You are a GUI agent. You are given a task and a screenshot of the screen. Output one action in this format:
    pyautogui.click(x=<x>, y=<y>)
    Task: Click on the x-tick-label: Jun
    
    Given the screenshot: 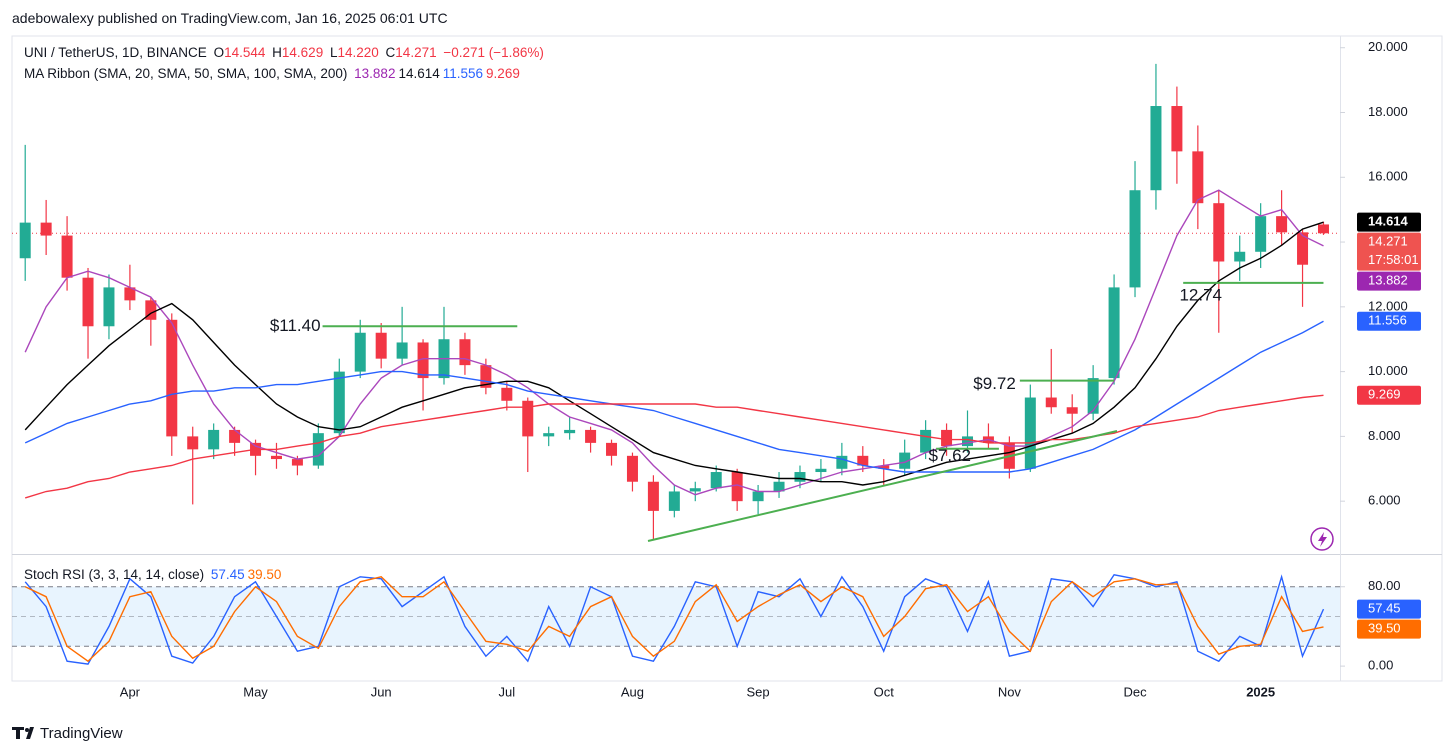 What is the action you would take?
    pyautogui.click(x=381, y=691)
    